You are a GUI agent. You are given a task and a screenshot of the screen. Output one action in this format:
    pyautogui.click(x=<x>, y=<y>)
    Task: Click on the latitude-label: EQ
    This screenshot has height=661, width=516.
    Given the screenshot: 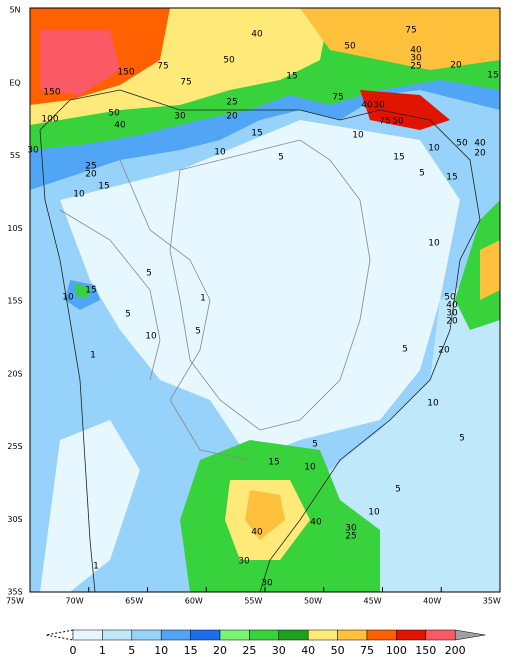 What is the action you would take?
    pyautogui.click(x=14, y=82)
    